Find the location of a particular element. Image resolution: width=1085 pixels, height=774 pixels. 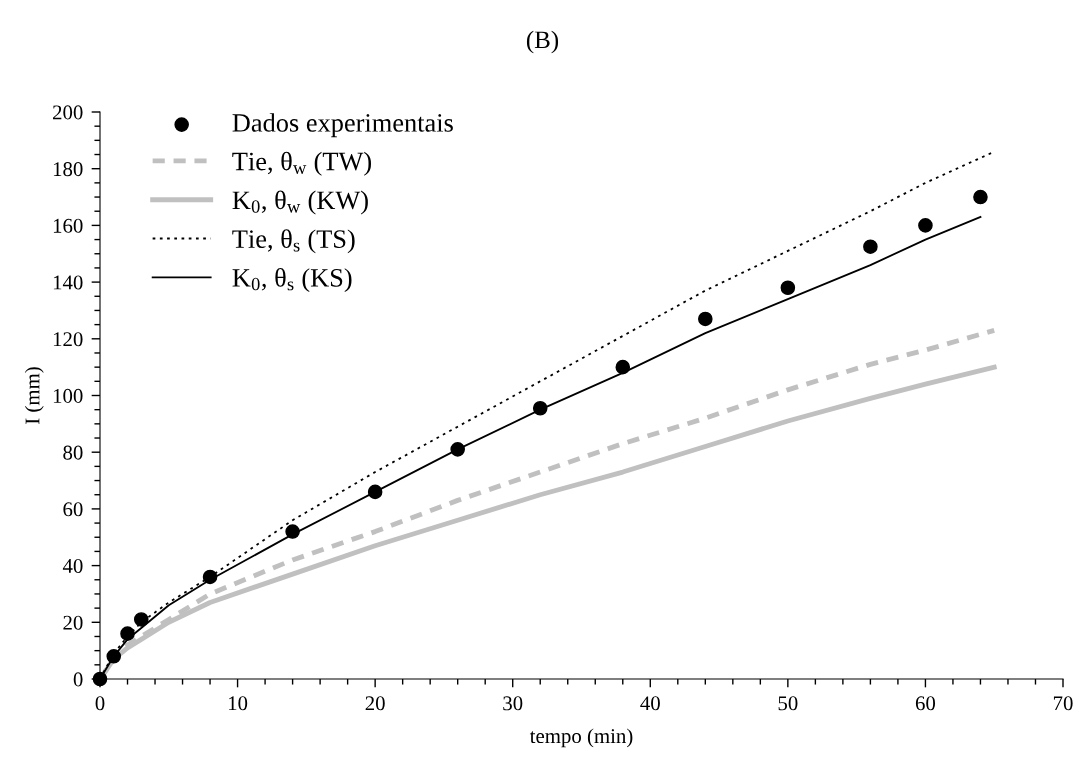

legend-label: Tie, θ$_{s}$ (TS) is located at coordinates (293, 241).